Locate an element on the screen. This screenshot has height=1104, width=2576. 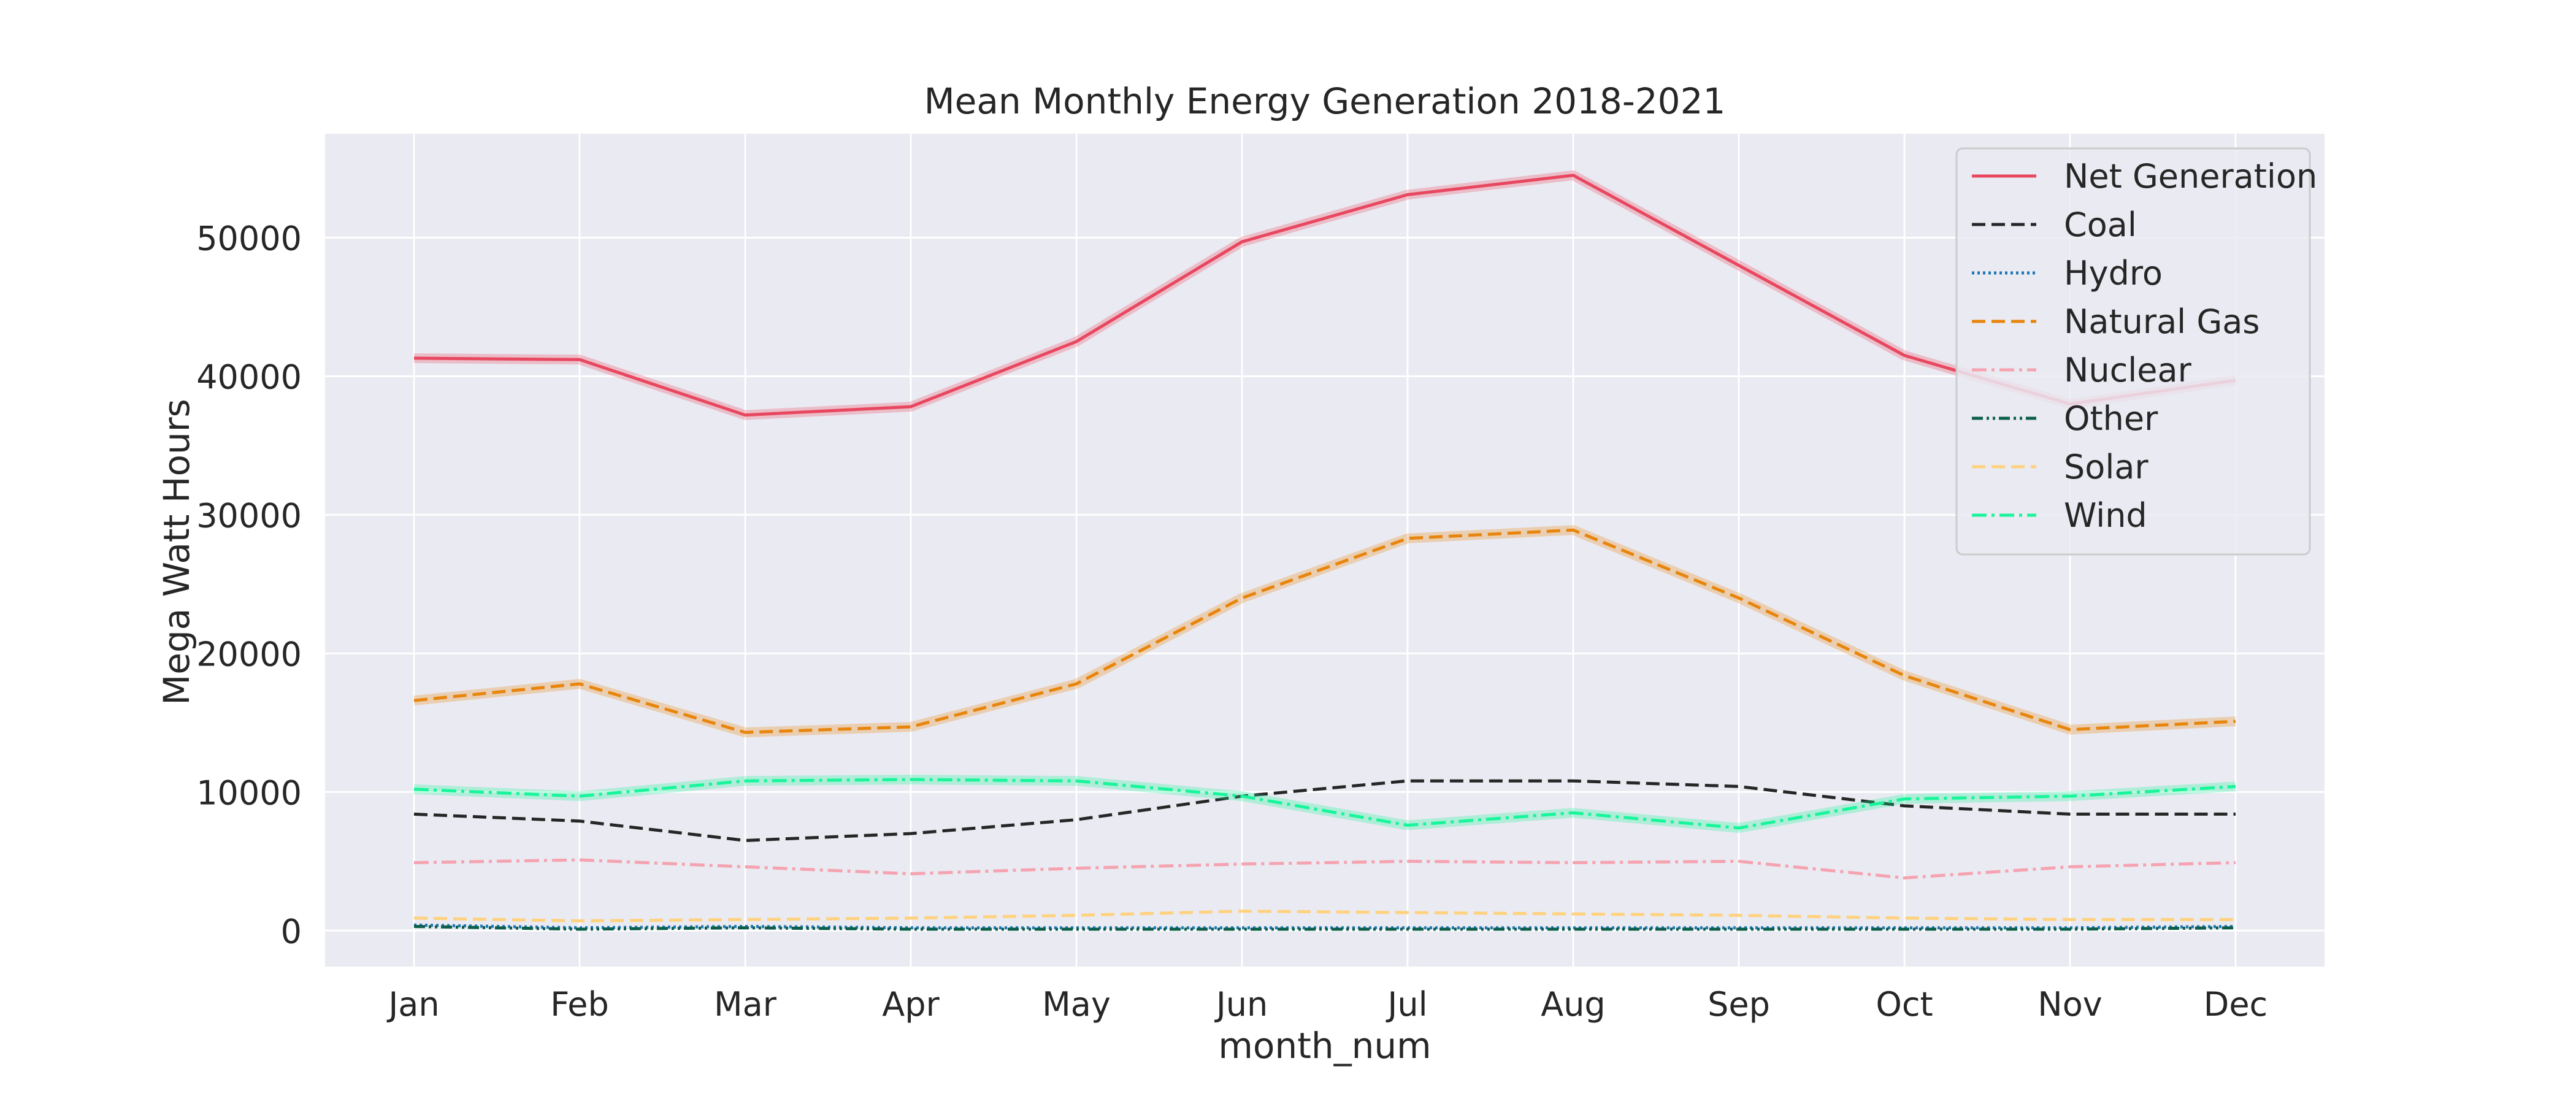
x-tick-label: Sep is located at coordinates (1739, 1004).